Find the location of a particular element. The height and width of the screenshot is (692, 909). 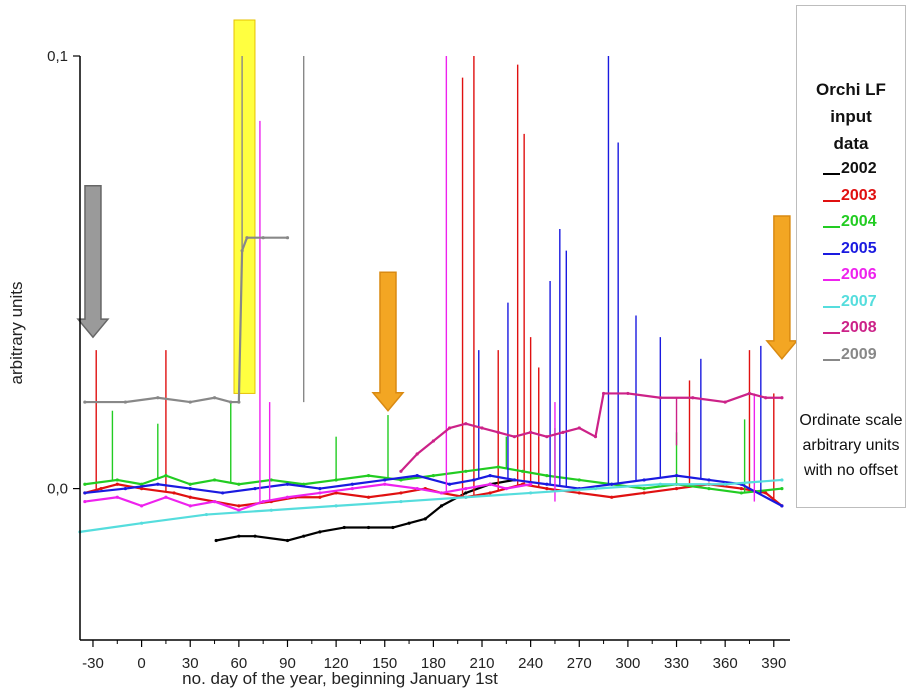

series-2007 is located at coordinates (431, 506).